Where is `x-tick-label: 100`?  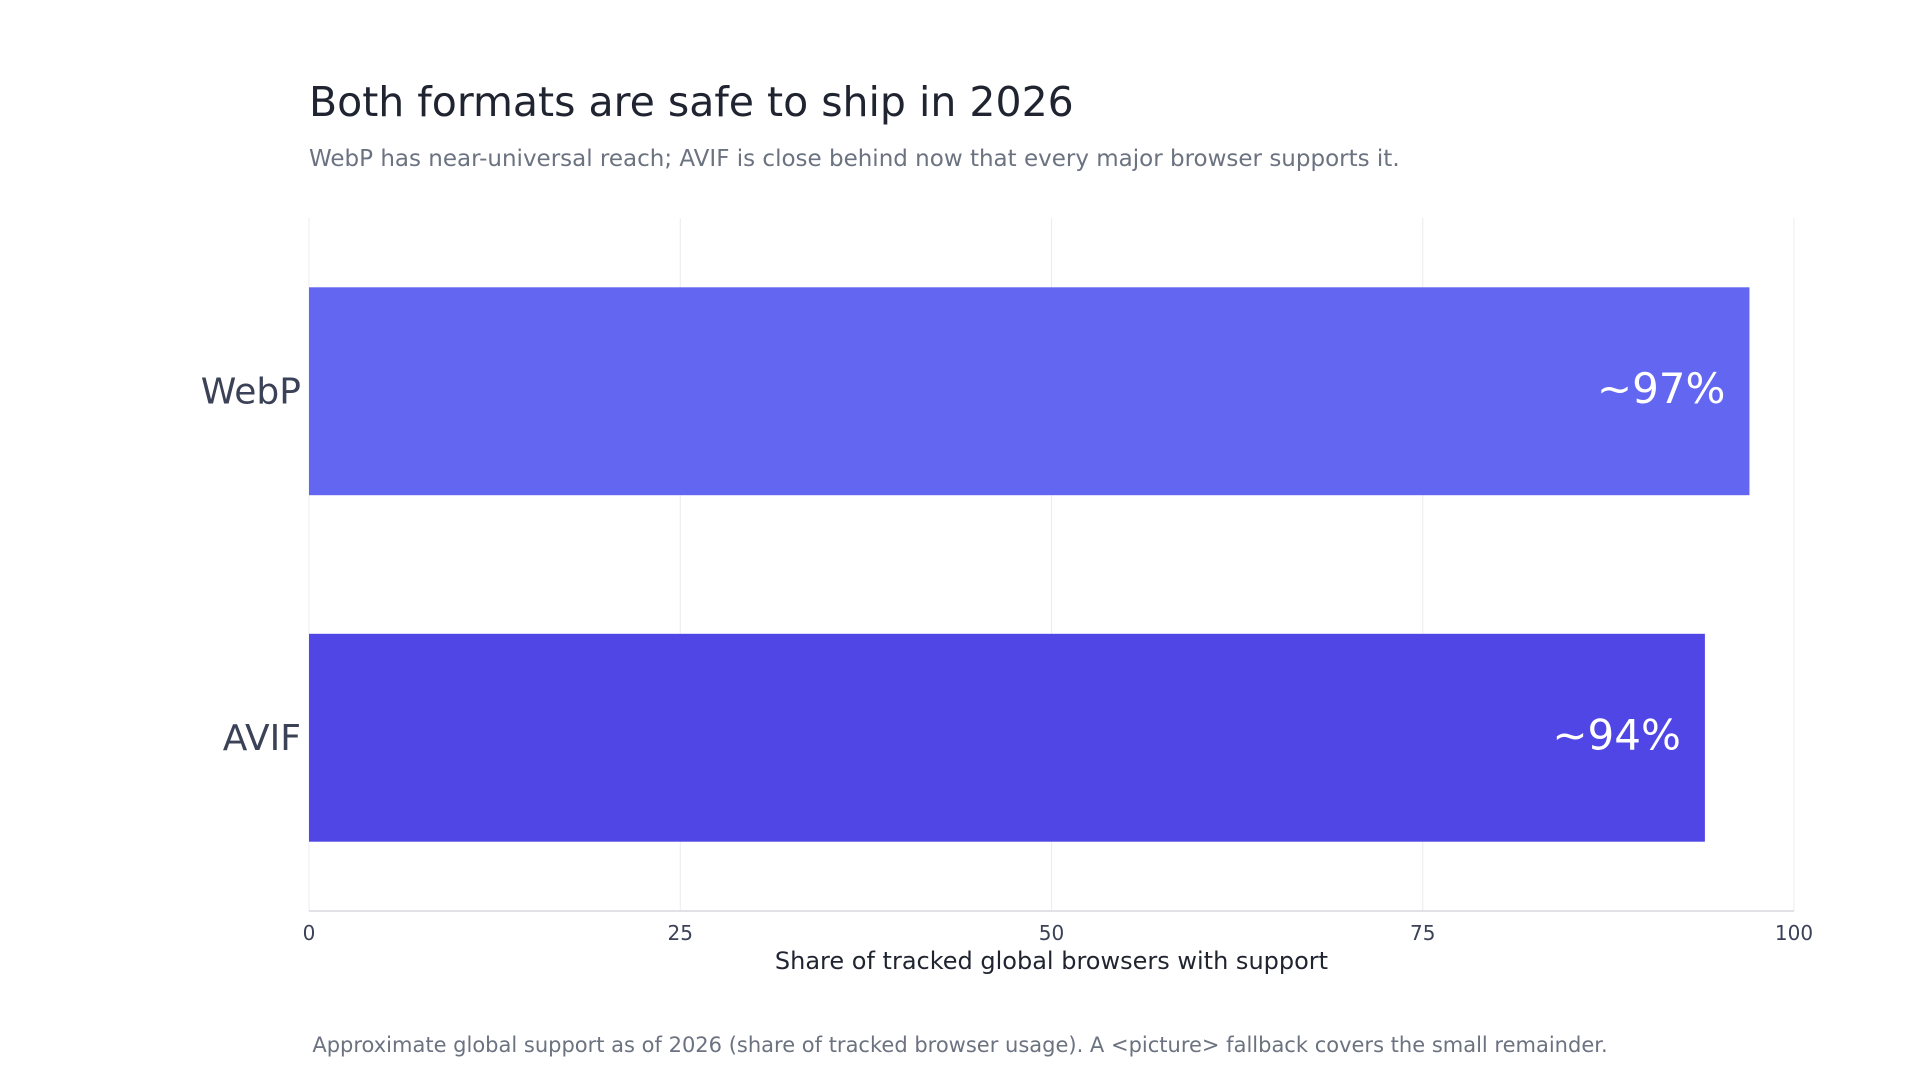 x-tick-label: 100 is located at coordinates (1794, 933).